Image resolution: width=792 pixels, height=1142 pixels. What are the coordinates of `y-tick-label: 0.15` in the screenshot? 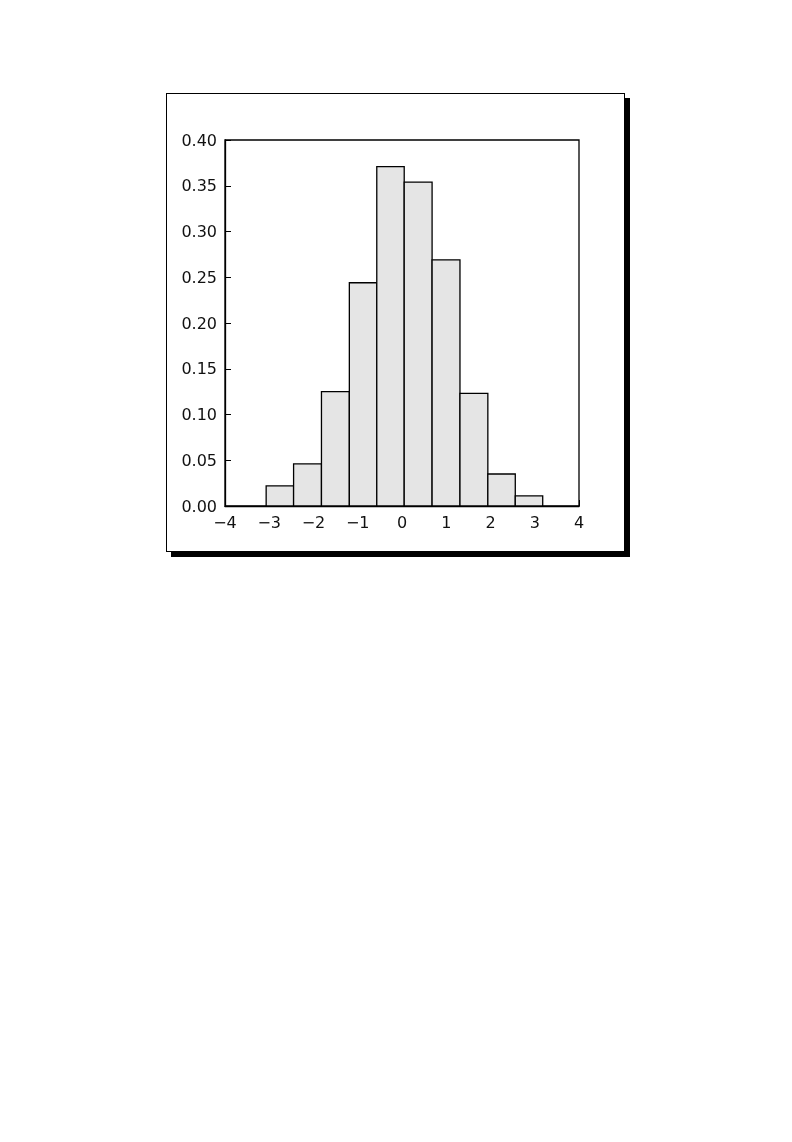 It's located at (199, 369).